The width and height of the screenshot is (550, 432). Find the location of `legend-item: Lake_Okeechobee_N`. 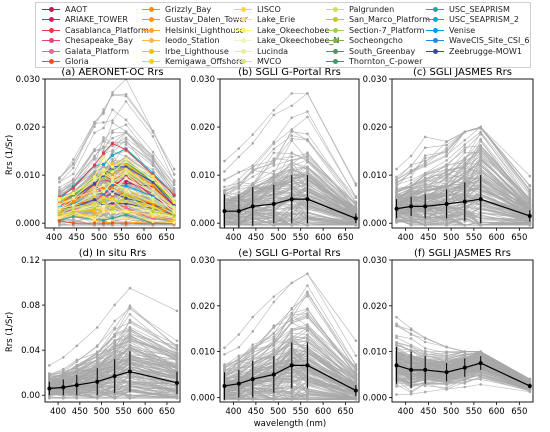

legend-item: Lake_Okeechobee_N is located at coordinates (286, 41).